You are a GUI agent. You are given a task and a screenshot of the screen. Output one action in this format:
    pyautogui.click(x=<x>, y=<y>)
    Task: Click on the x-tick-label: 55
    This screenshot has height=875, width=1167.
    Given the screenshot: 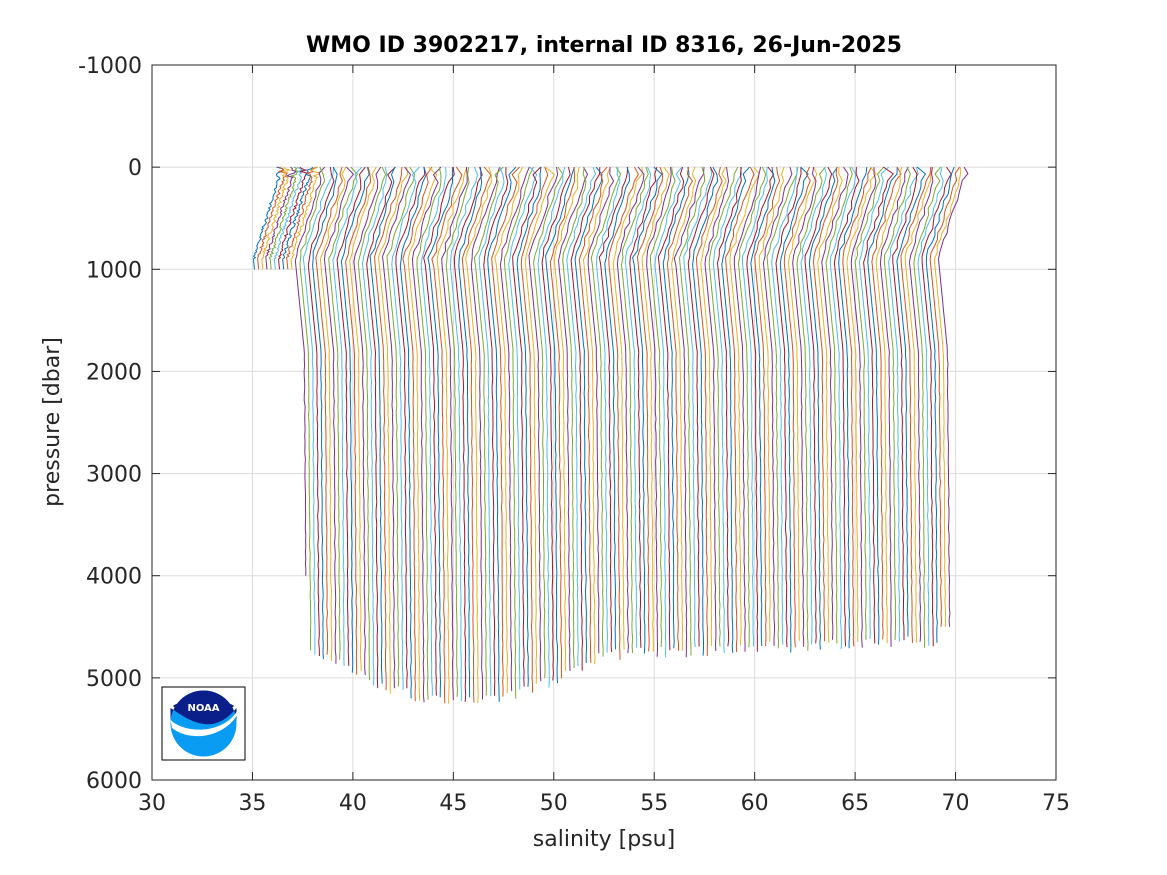 What is the action you would take?
    pyautogui.click(x=654, y=803)
    